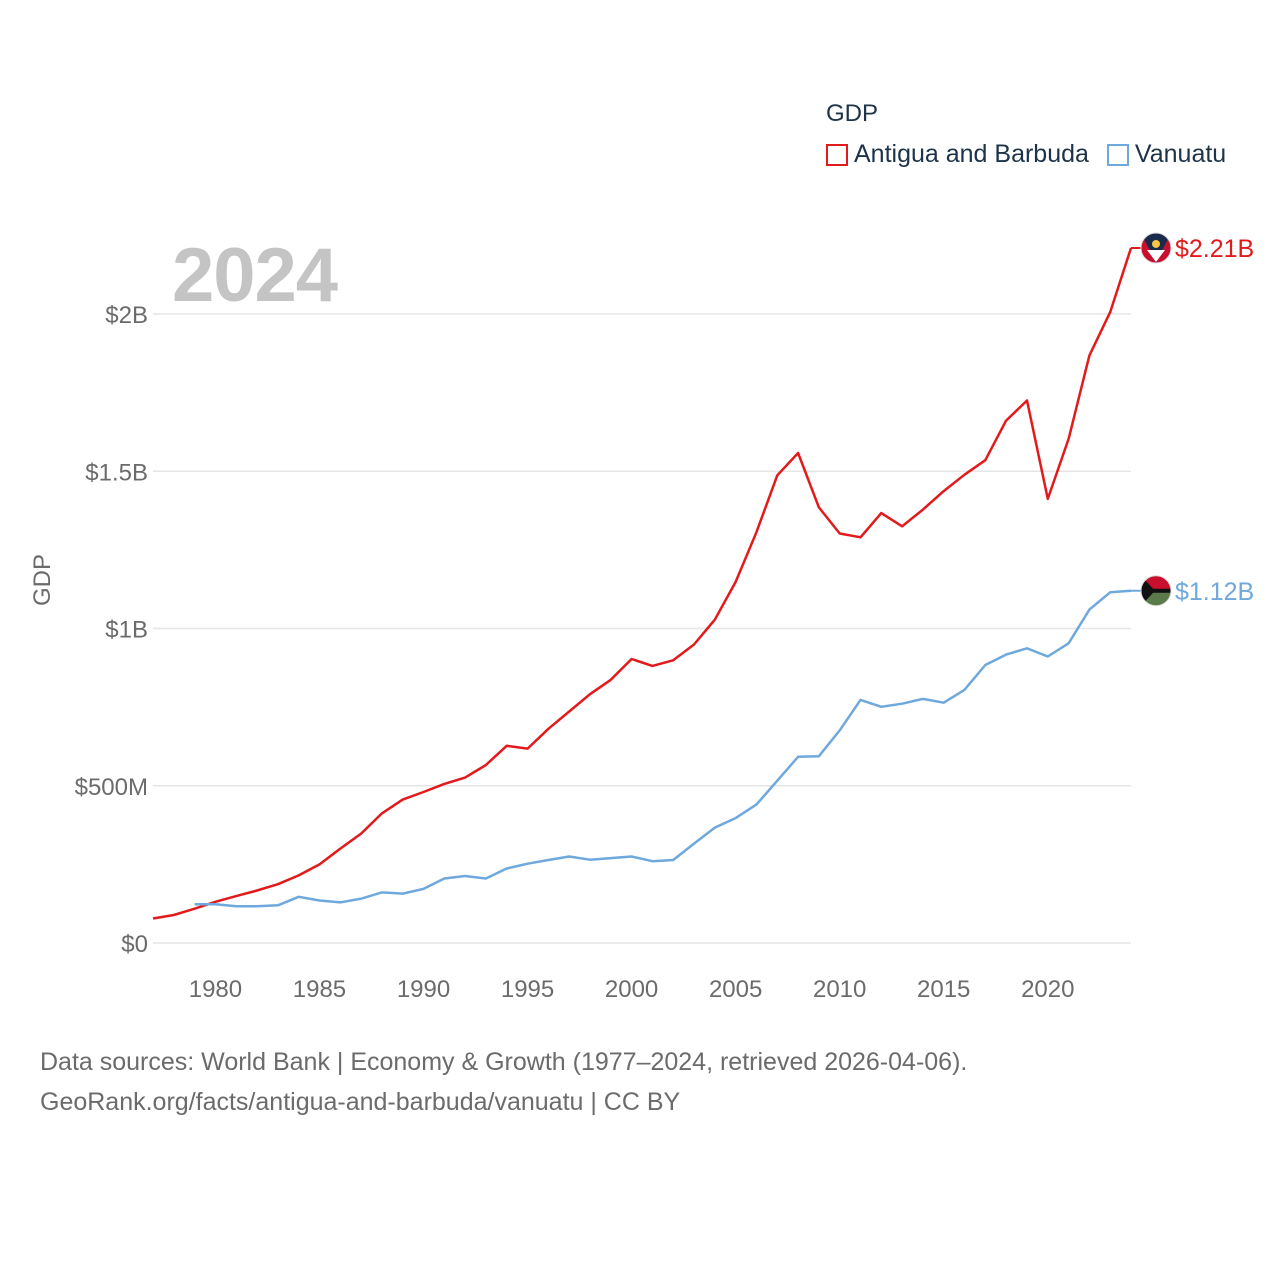 The width and height of the screenshot is (1280, 1280). Describe the element at coordinates (111, 787) in the screenshot. I see `y-tick-label: $500M` at that location.